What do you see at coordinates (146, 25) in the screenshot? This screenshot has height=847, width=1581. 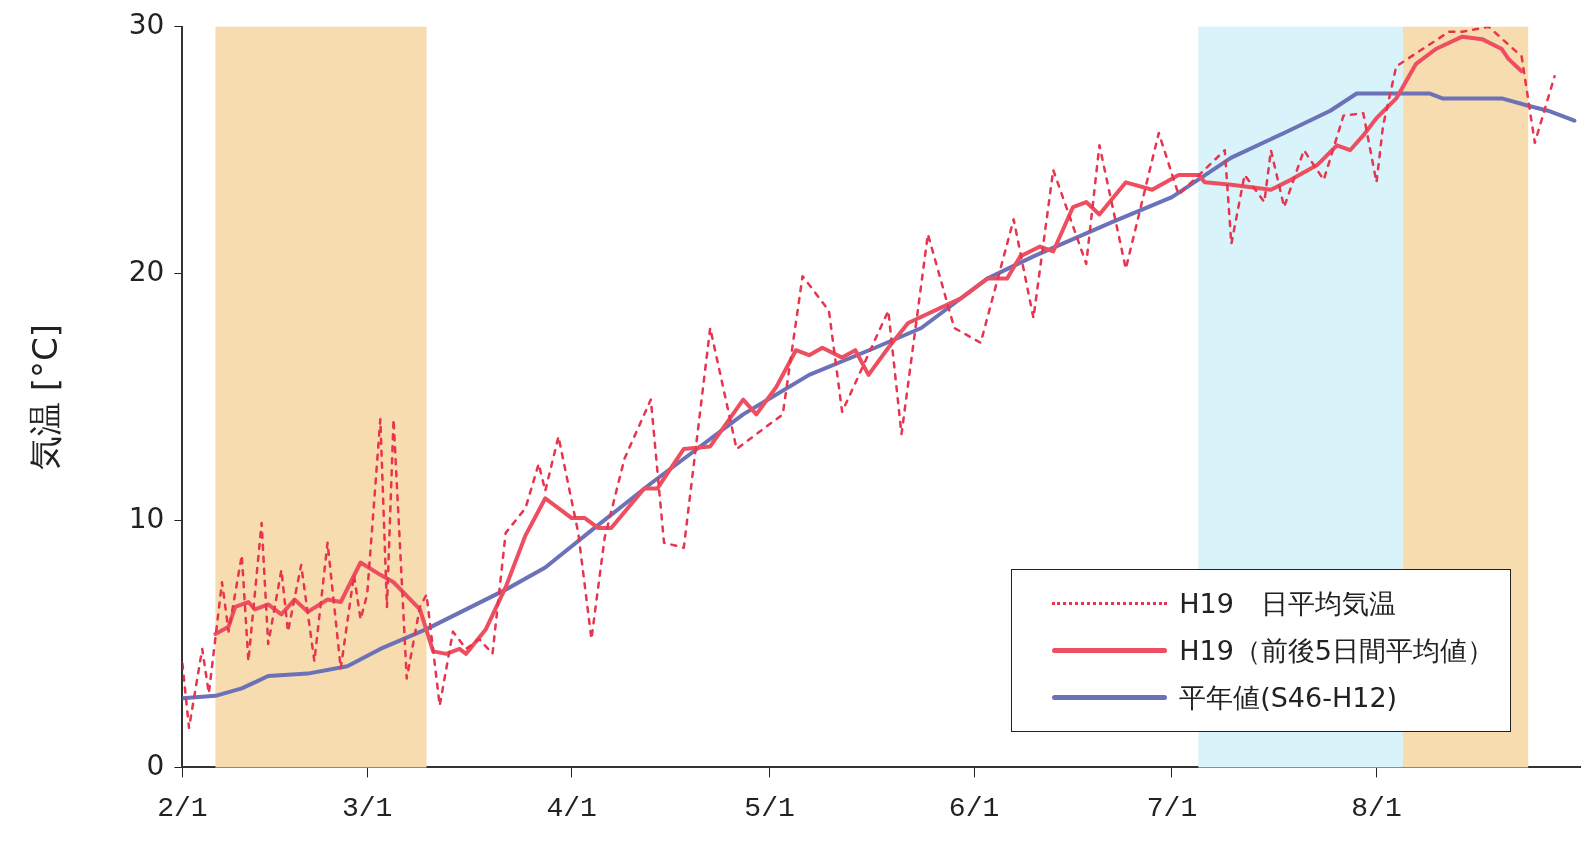 I see `y-tick-label: 30` at bounding box center [146, 25].